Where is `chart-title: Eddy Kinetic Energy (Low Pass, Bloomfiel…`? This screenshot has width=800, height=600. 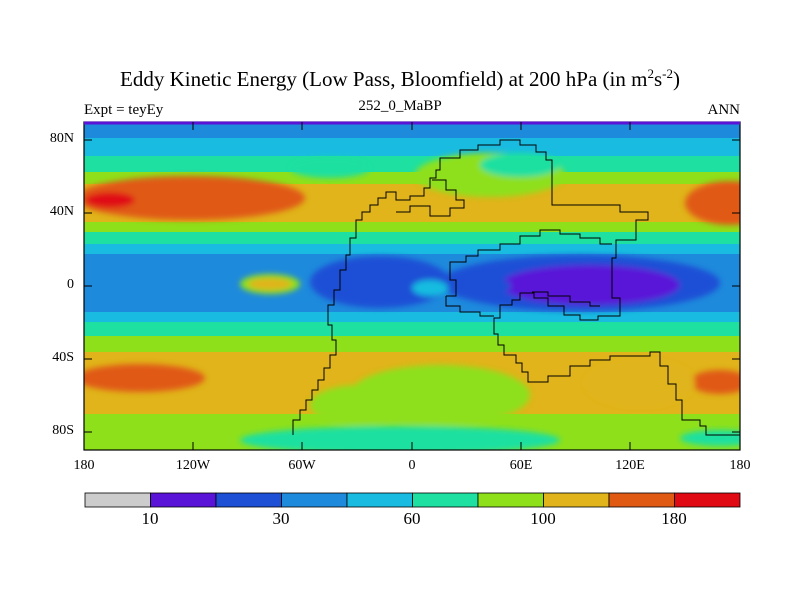
chart-title: Eddy Kinetic Energy (Low Pass, Bloomfiel… is located at coordinates (400, 78).